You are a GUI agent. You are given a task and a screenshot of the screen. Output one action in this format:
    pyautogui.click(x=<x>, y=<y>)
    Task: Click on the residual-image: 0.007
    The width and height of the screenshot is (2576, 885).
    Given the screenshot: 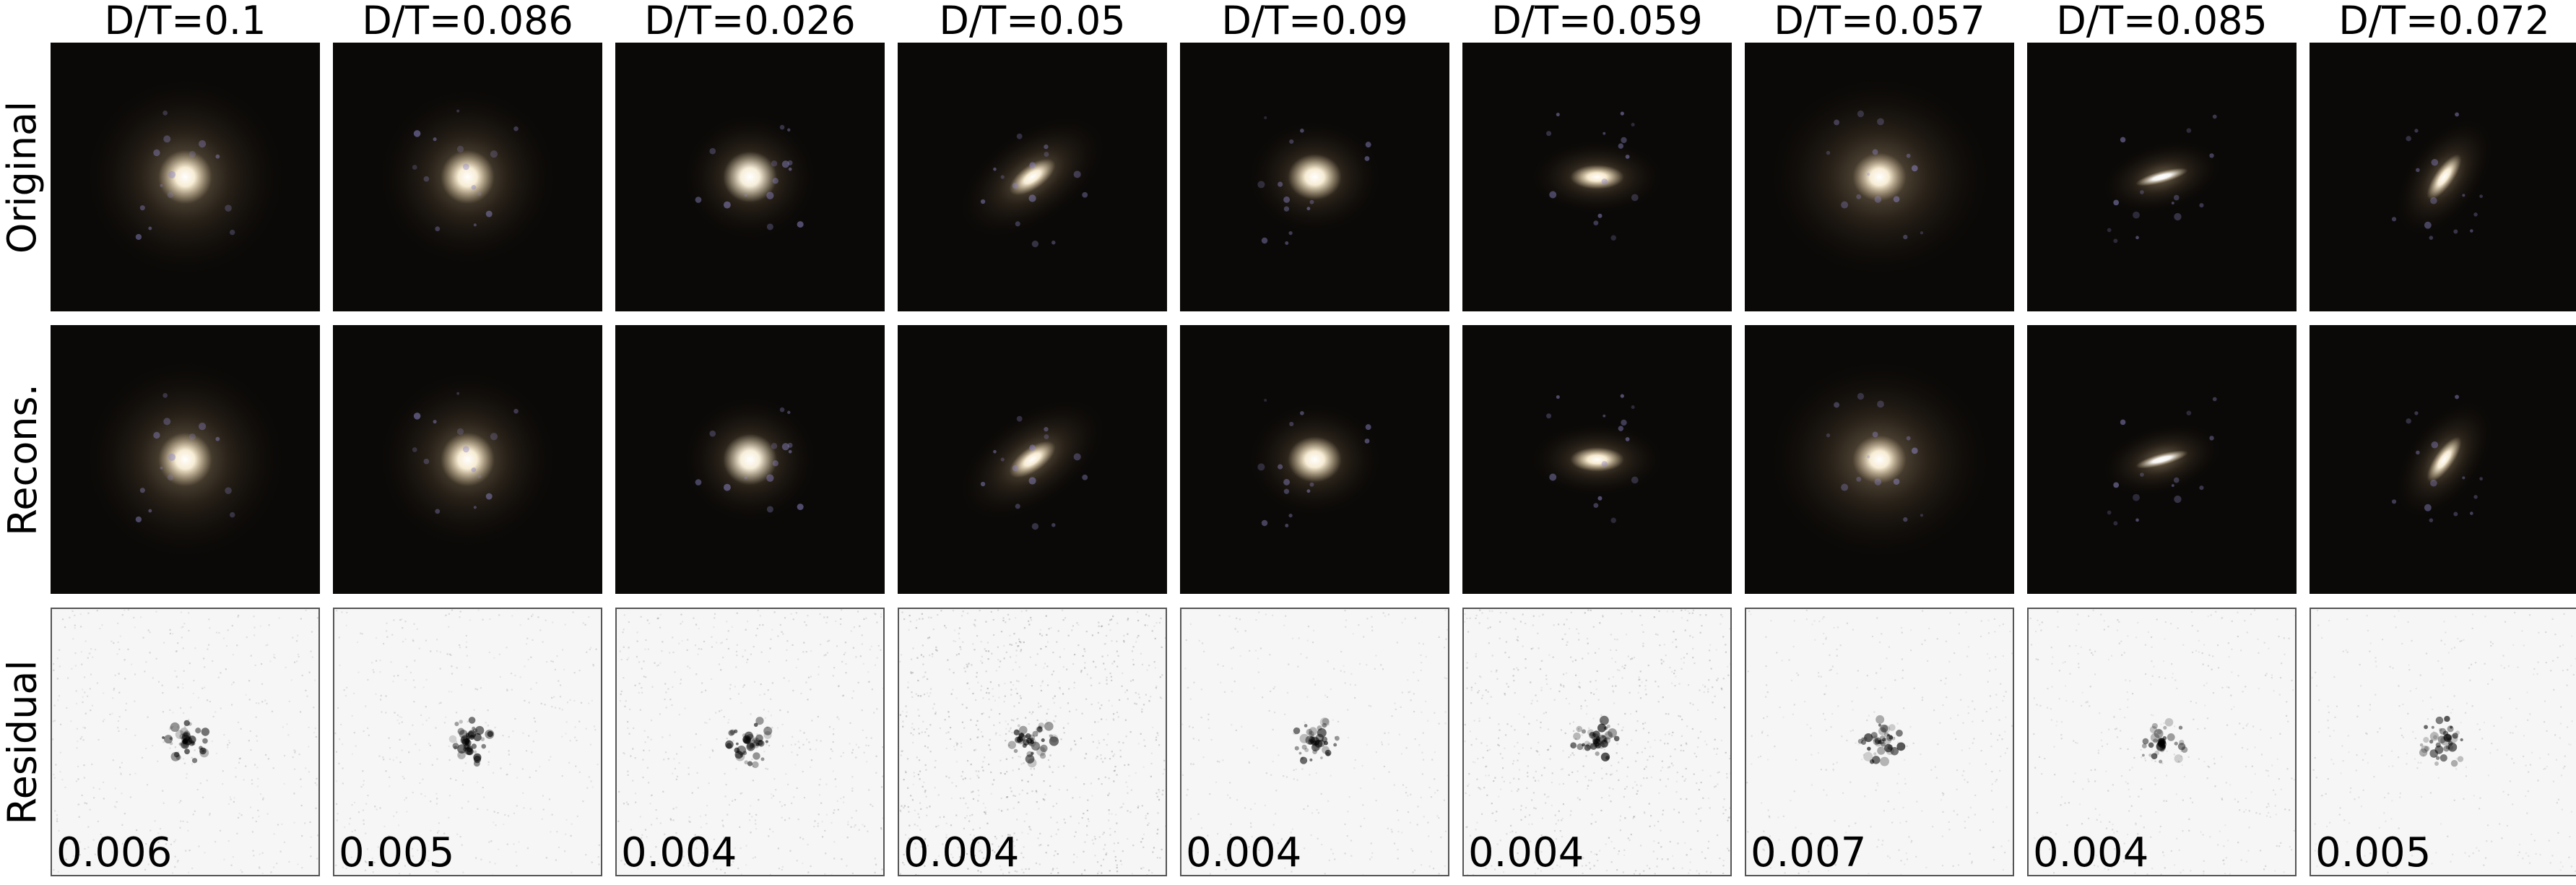 What is the action you would take?
    pyautogui.click(x=1879, y=742)
    